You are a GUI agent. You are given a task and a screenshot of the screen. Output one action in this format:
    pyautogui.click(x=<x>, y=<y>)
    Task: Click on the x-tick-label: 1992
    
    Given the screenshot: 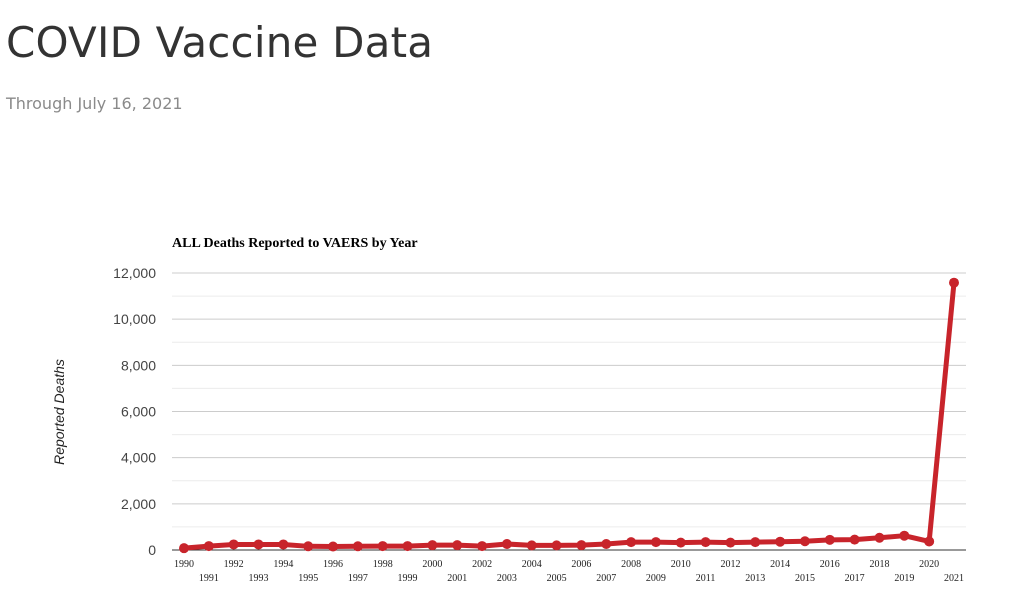 What is the action you would take?
    pyautogui.click(x=234, y=564)
    